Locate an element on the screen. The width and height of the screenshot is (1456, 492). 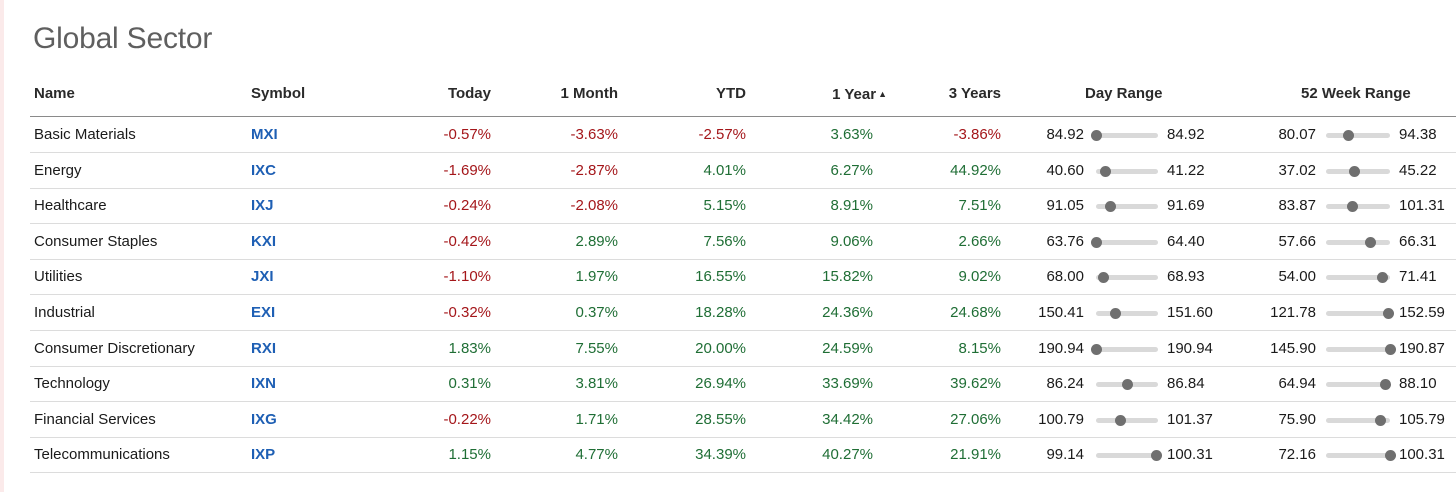
ytd-change: 34.39% is located at coordinates (720, 455).